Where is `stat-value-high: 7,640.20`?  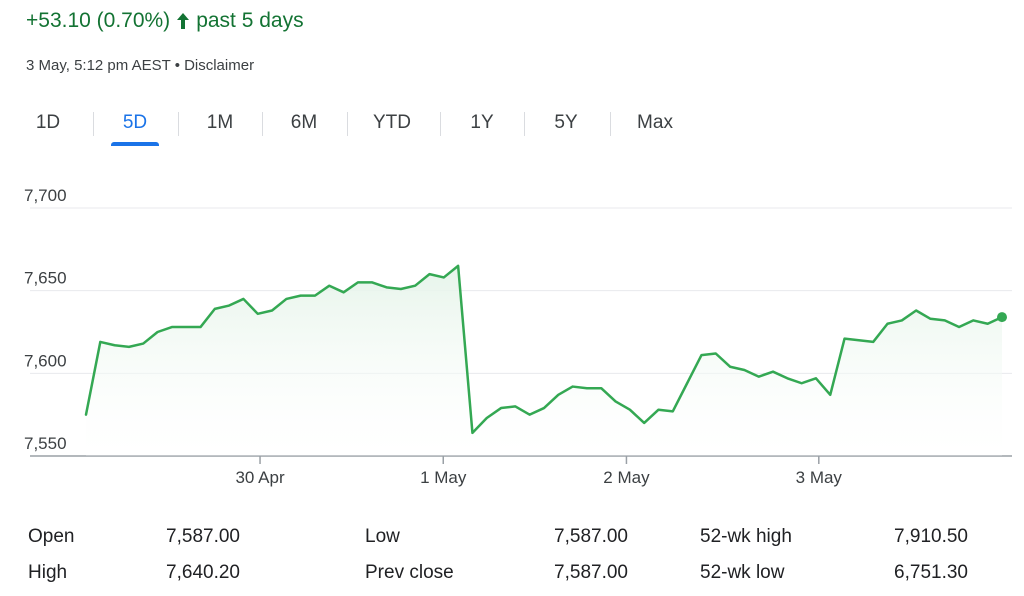
stat-value-high: 7,640.20 is located at coordinates (203, 572).